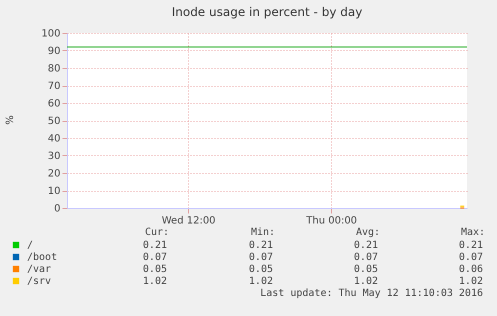  I want to click on y-tick-label: 50, so click(54, 121).